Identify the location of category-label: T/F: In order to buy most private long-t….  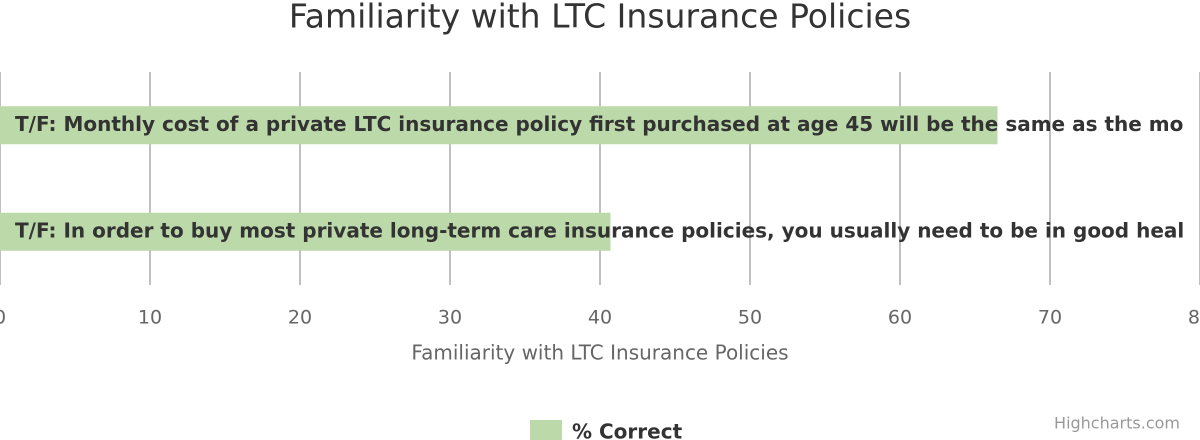
(599, 230).